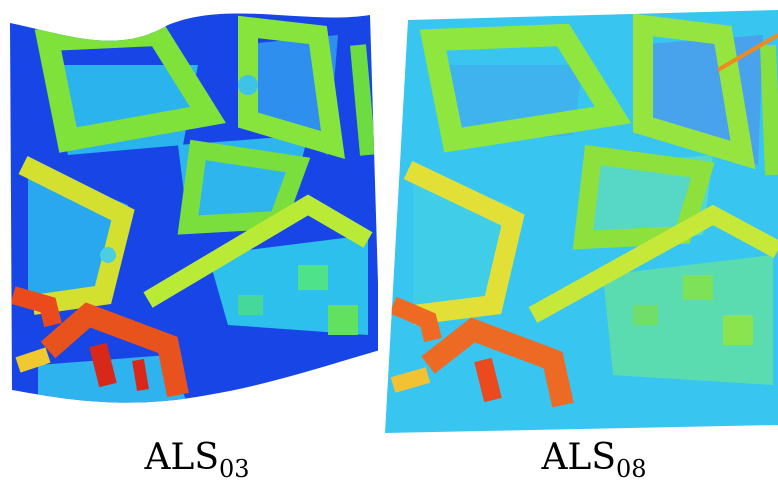 The width and height of the screenshot is (778, 483). What do you see at coordinates (182, 457) in the screenshot?
I see `als03-caption-base: ALS` at bounding box center [182, 457].